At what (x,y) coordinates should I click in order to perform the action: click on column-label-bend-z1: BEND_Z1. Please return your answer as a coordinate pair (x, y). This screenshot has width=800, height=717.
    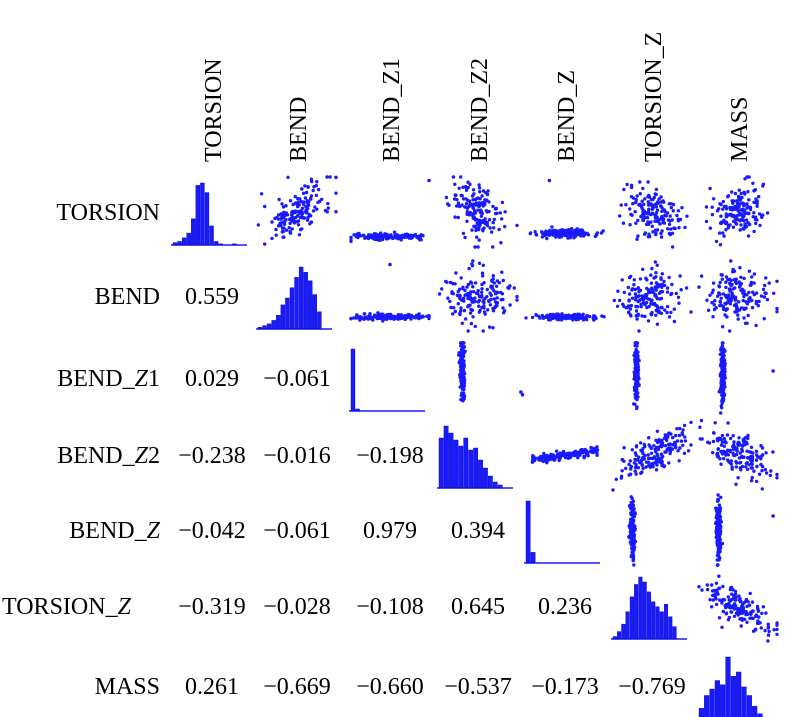
    Looking at the image, I should click on (392, 110).